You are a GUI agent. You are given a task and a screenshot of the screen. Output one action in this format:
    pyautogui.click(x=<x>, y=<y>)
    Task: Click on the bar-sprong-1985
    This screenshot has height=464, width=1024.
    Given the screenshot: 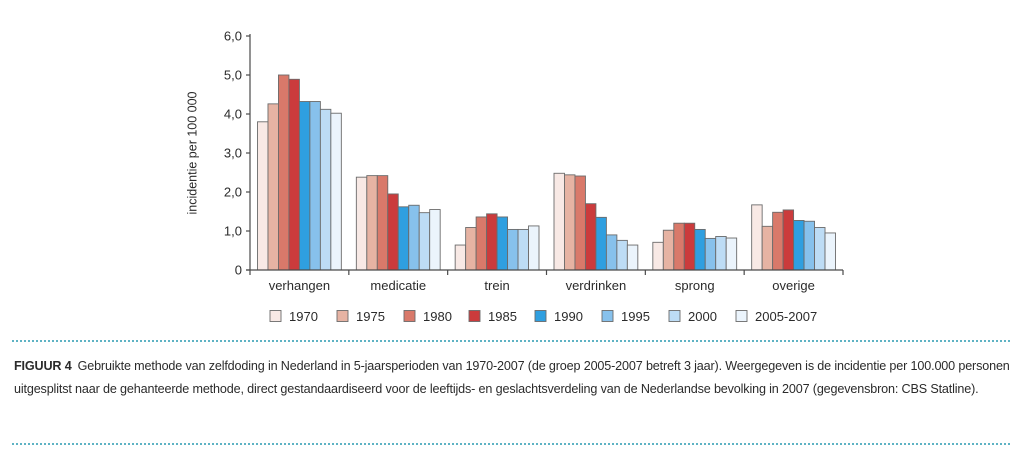 What is the action you would take?
    pyautogui.click(x=689, y=246)
    